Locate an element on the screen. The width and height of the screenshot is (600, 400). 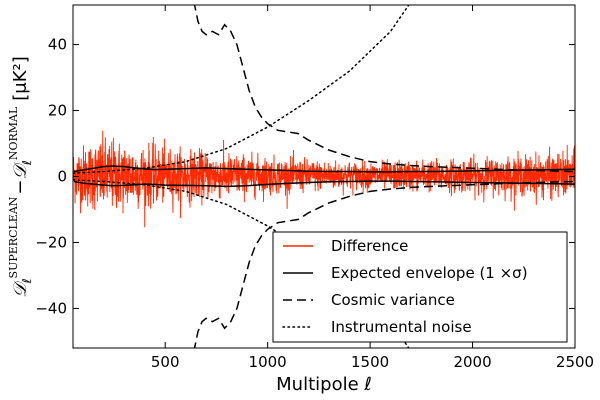
legend-label-cosmic-variance: Cosmic variance is located at coordinates (393, 300).